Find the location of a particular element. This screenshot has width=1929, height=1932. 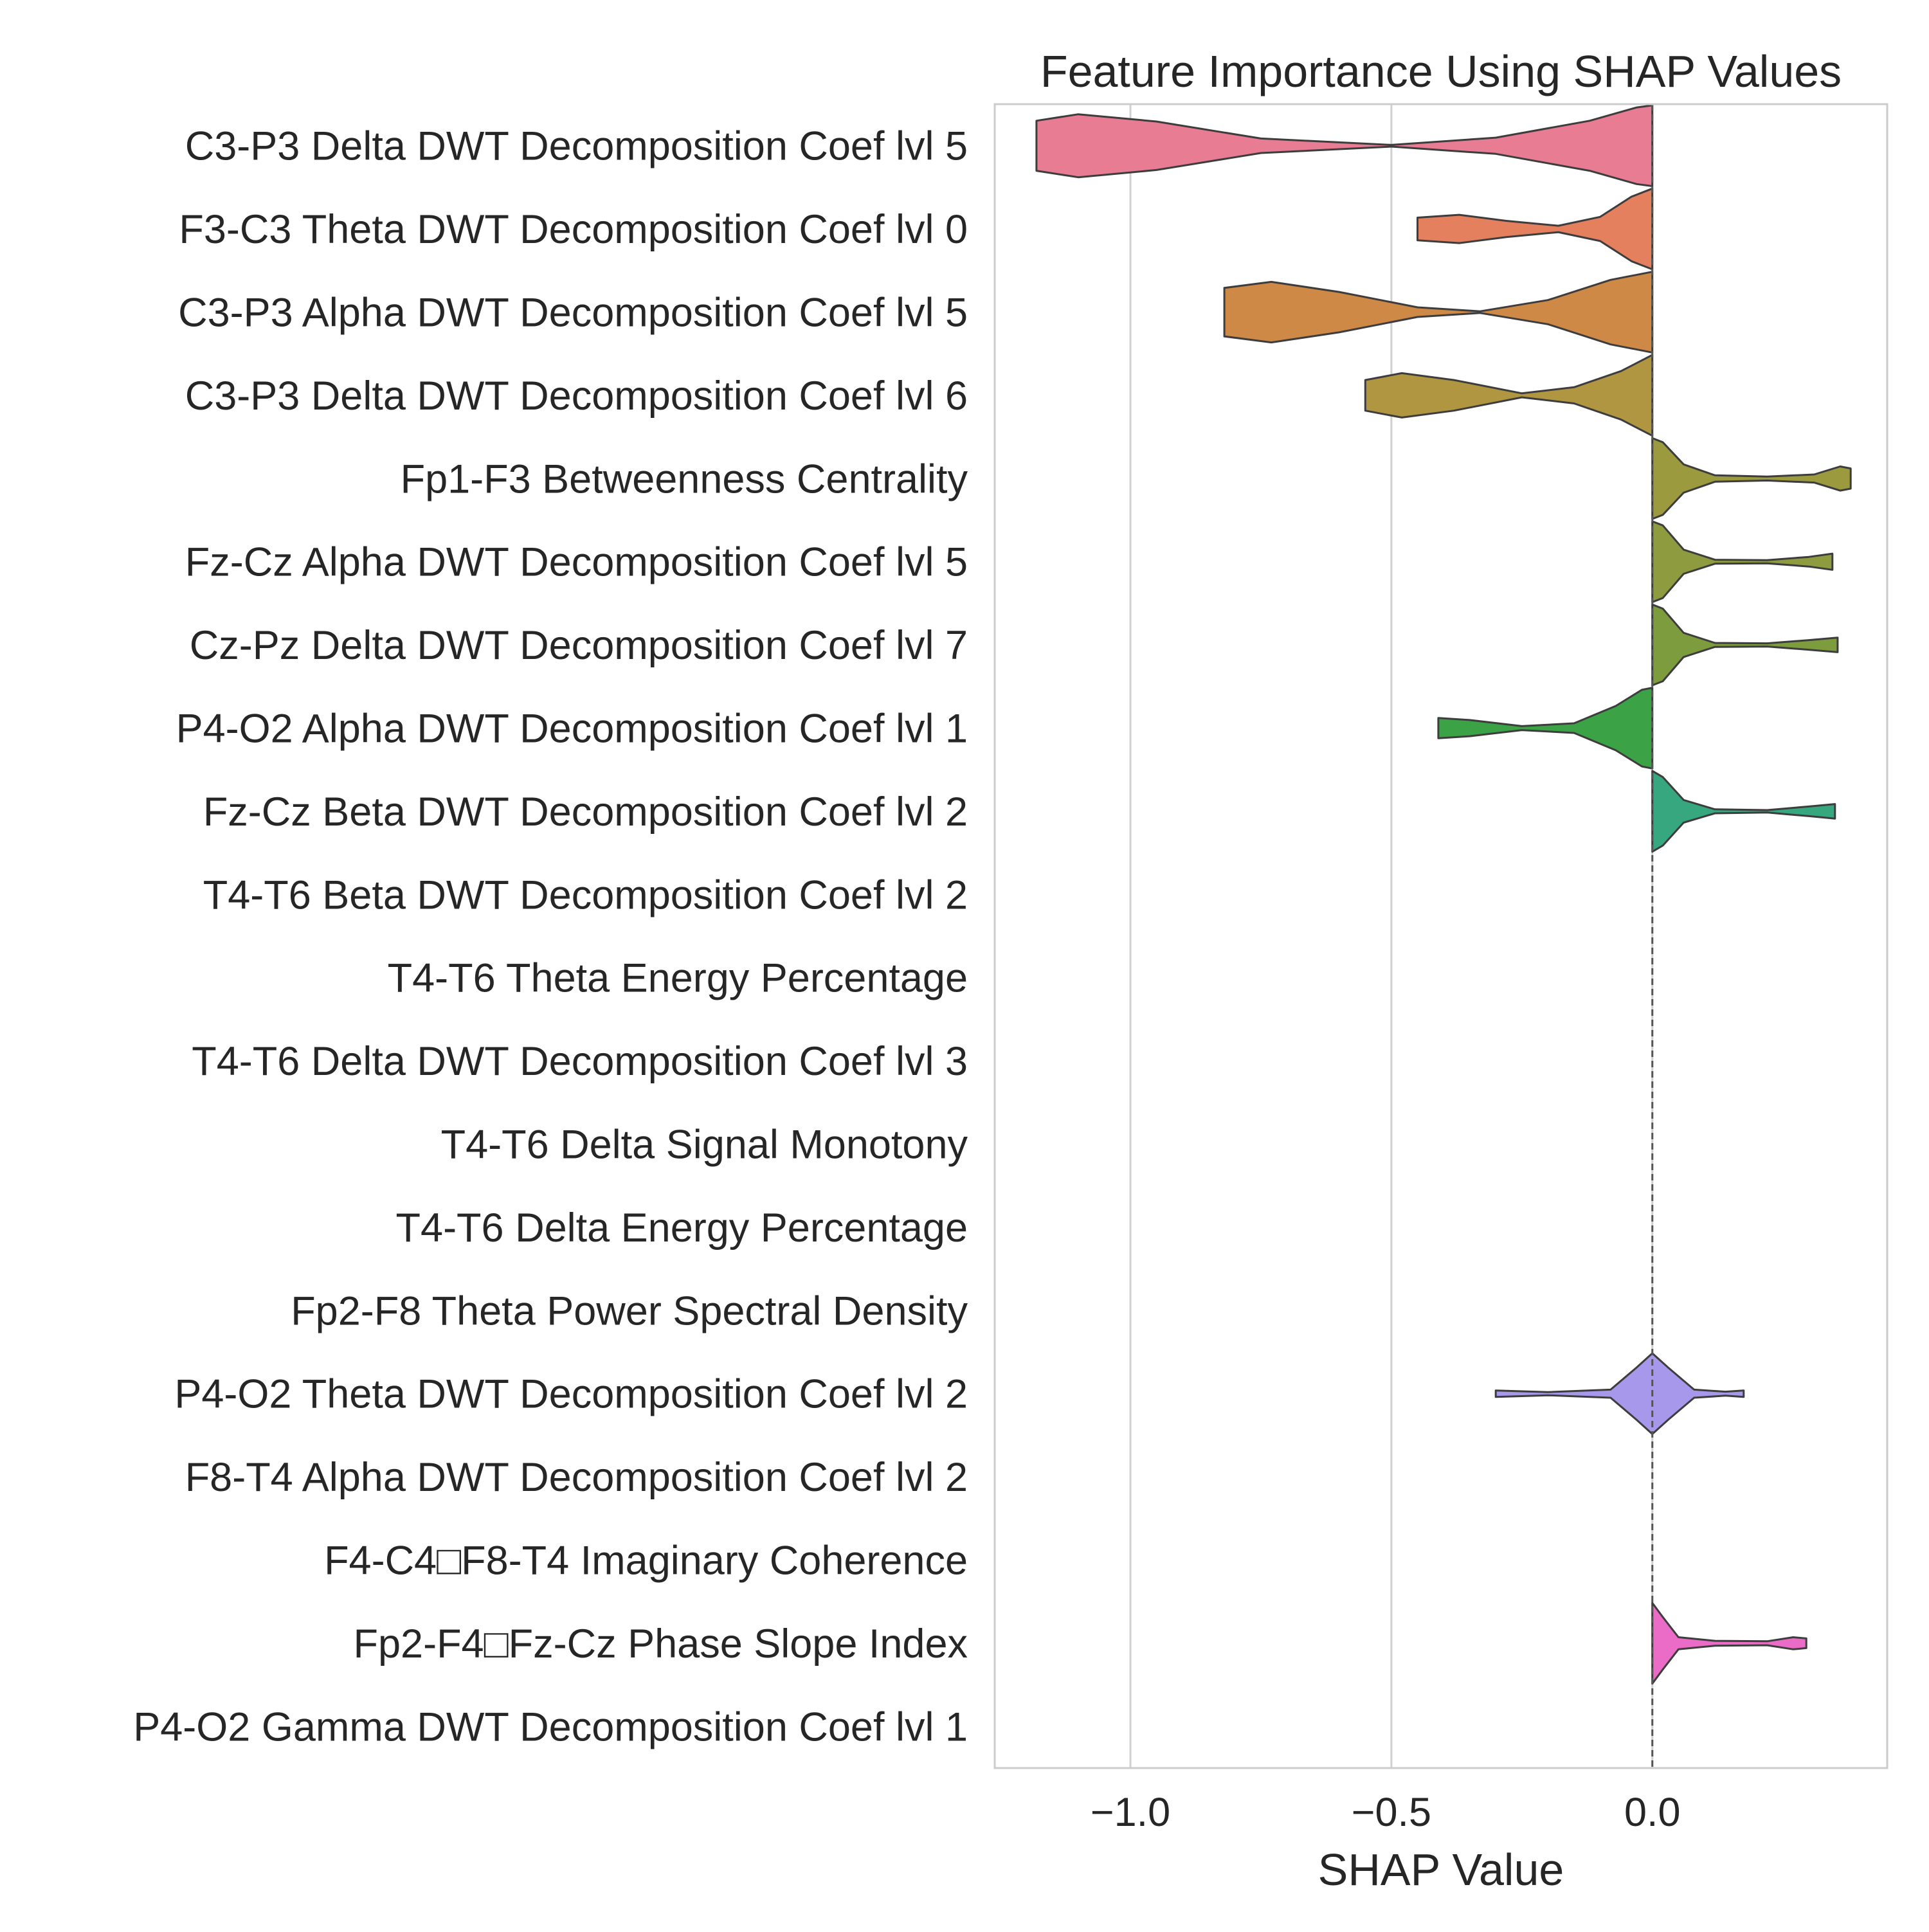

y-tick-label: Fz-Cz Alpha DWT Decomposition Coef lvl 5 is located at coordinates (576, 562).